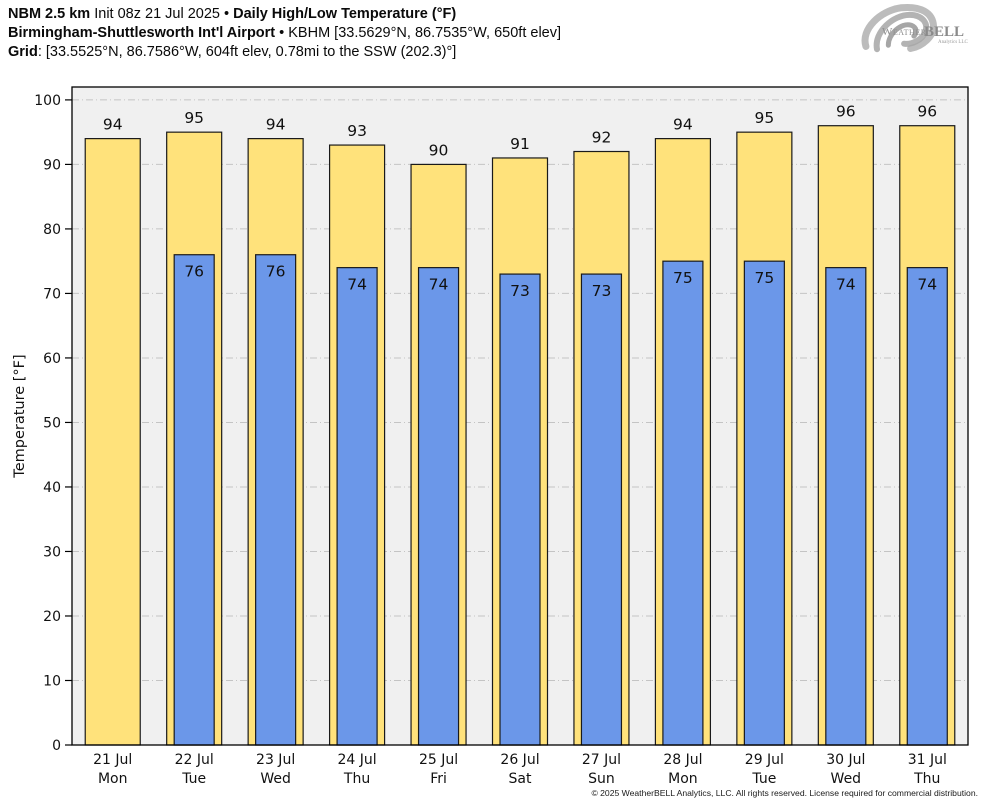 The image size is (984, 808). I want to click on y-tick-label: 80, so click(52, 230).